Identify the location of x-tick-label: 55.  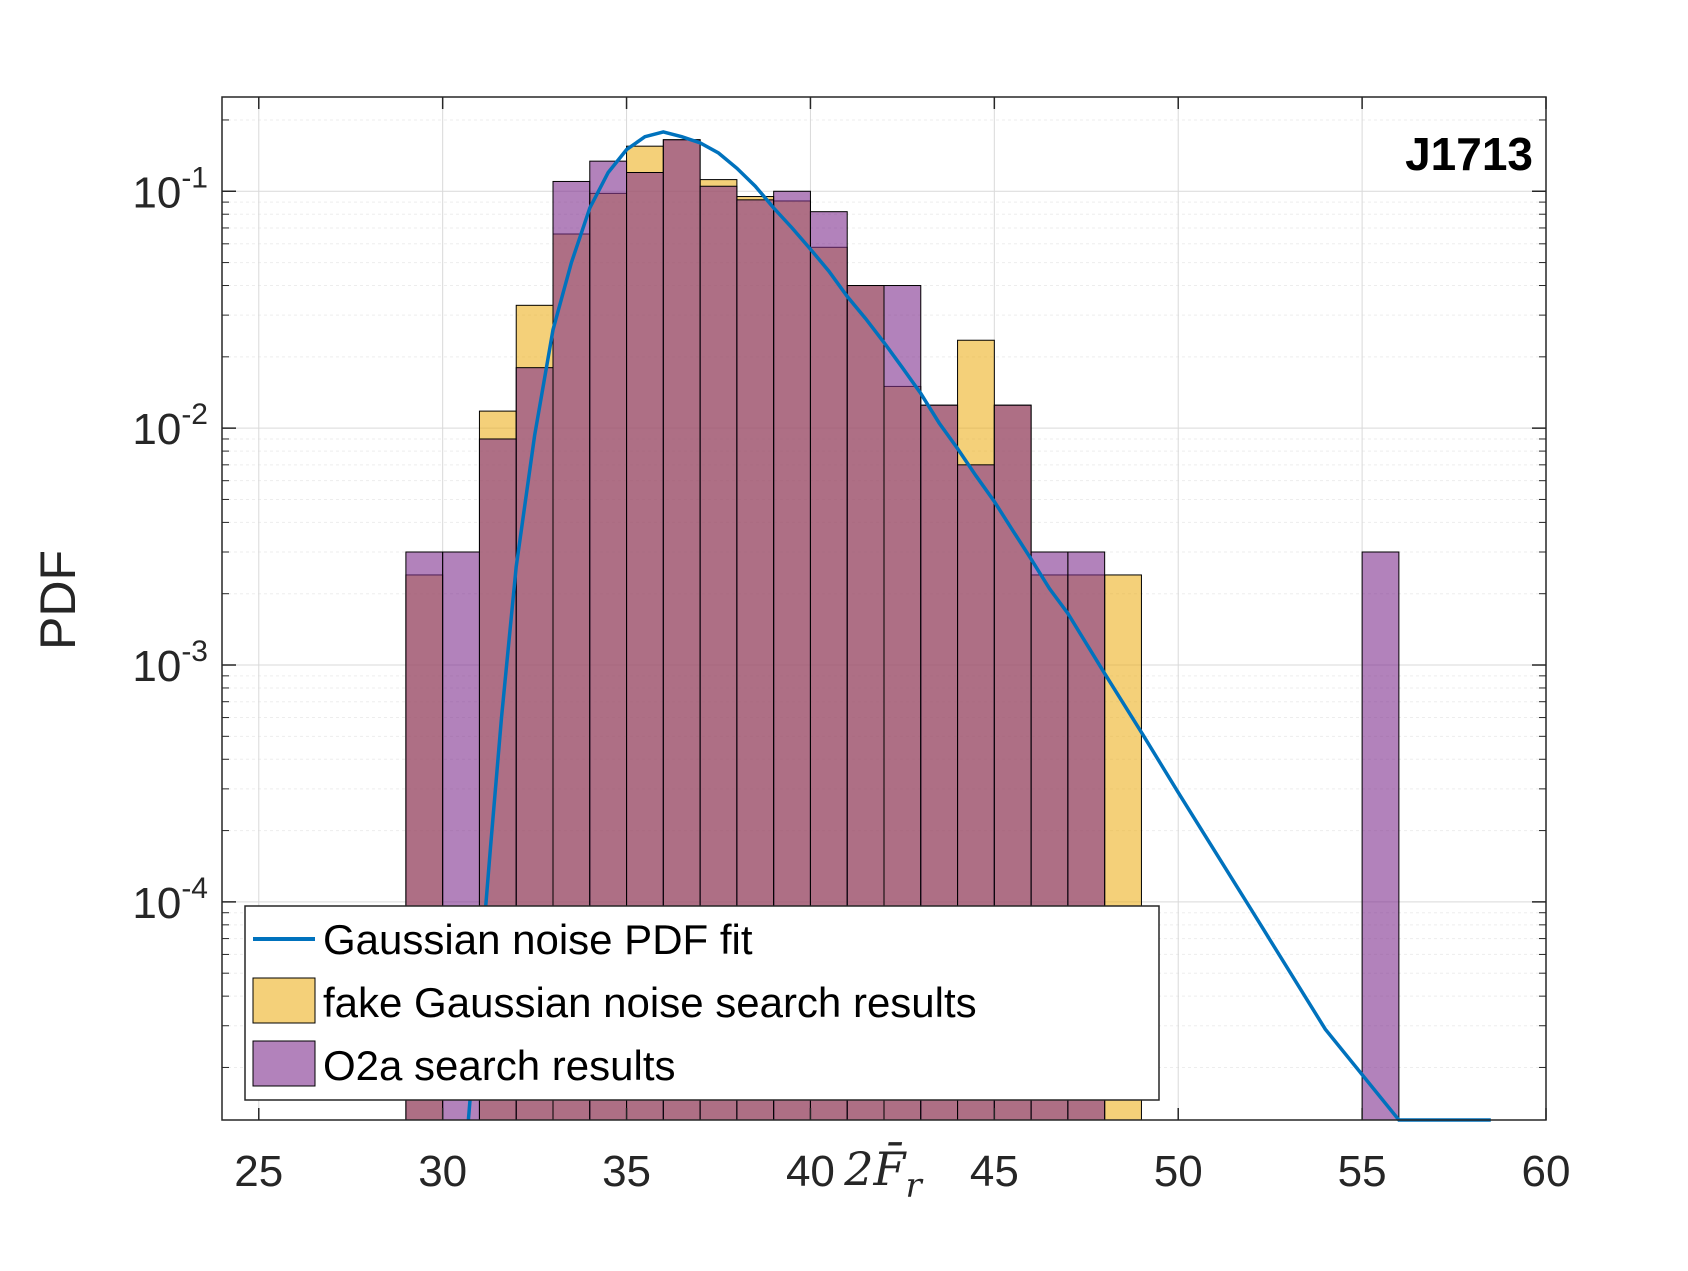
(1362, 1171).